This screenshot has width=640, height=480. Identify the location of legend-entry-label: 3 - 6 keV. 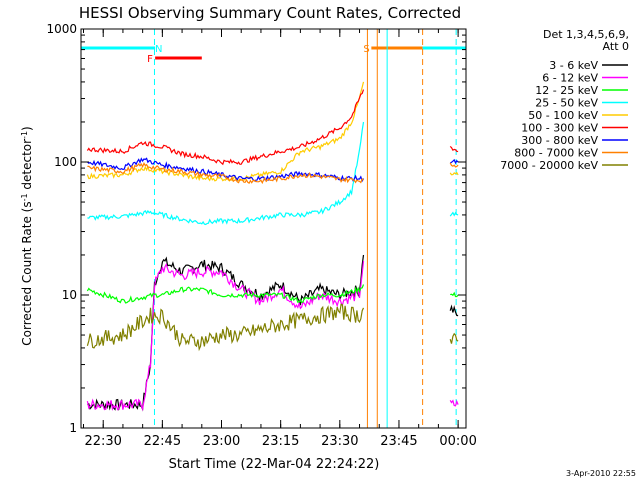
(573, 65).